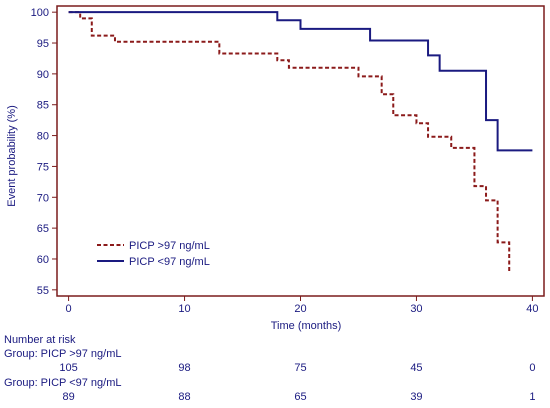  What do you see at coordinates (12, 156) in the screenshot?
I see `y-axis-label: Event probability (%)` at bounding box center [12, 156].